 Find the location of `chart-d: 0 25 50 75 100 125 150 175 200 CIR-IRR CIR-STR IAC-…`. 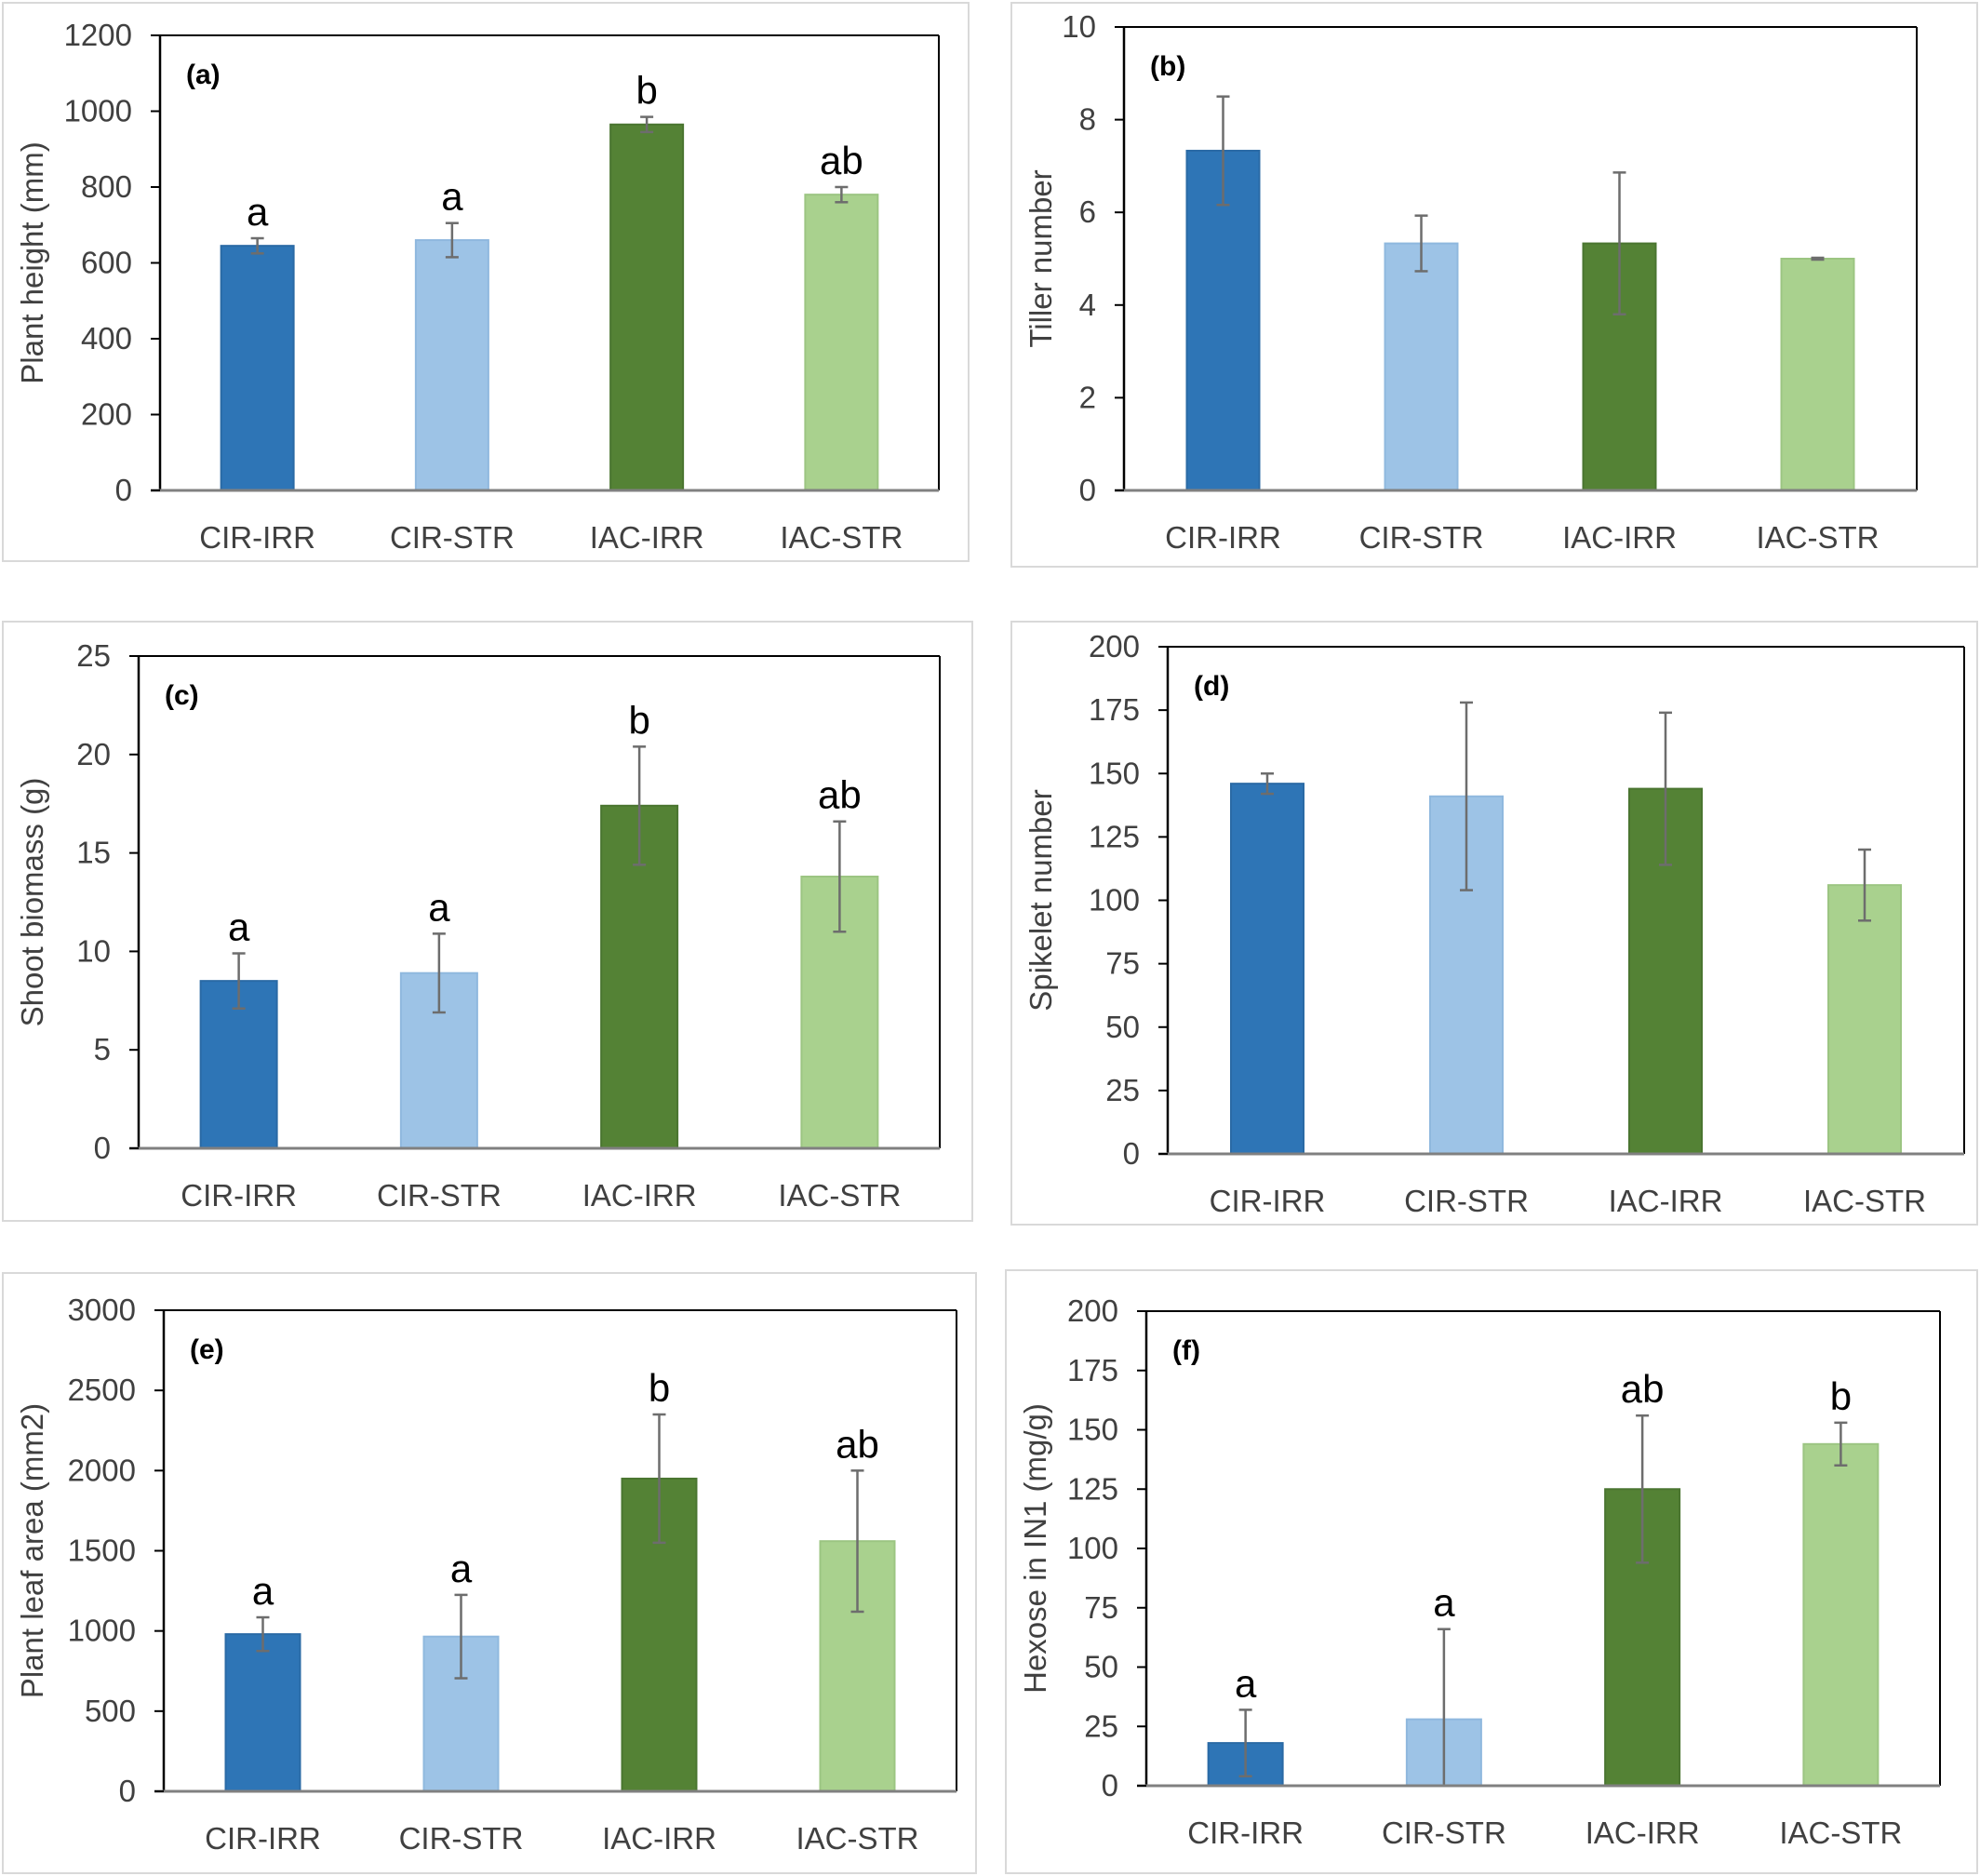

chart-d: 0 25 50 75 100 125 150 175 200 CIR-IRR CIR-STR IAC-… is located at coordinates (1494, 923).